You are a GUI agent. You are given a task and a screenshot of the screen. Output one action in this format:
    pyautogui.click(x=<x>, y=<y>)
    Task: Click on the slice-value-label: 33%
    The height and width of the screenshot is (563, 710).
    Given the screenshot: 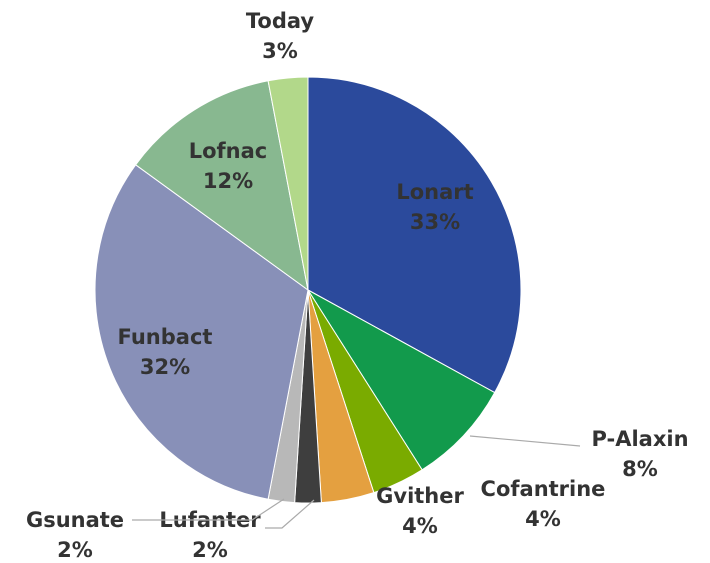 What is the action you would take?
    pyautogui.click(x=435, y=222)
    